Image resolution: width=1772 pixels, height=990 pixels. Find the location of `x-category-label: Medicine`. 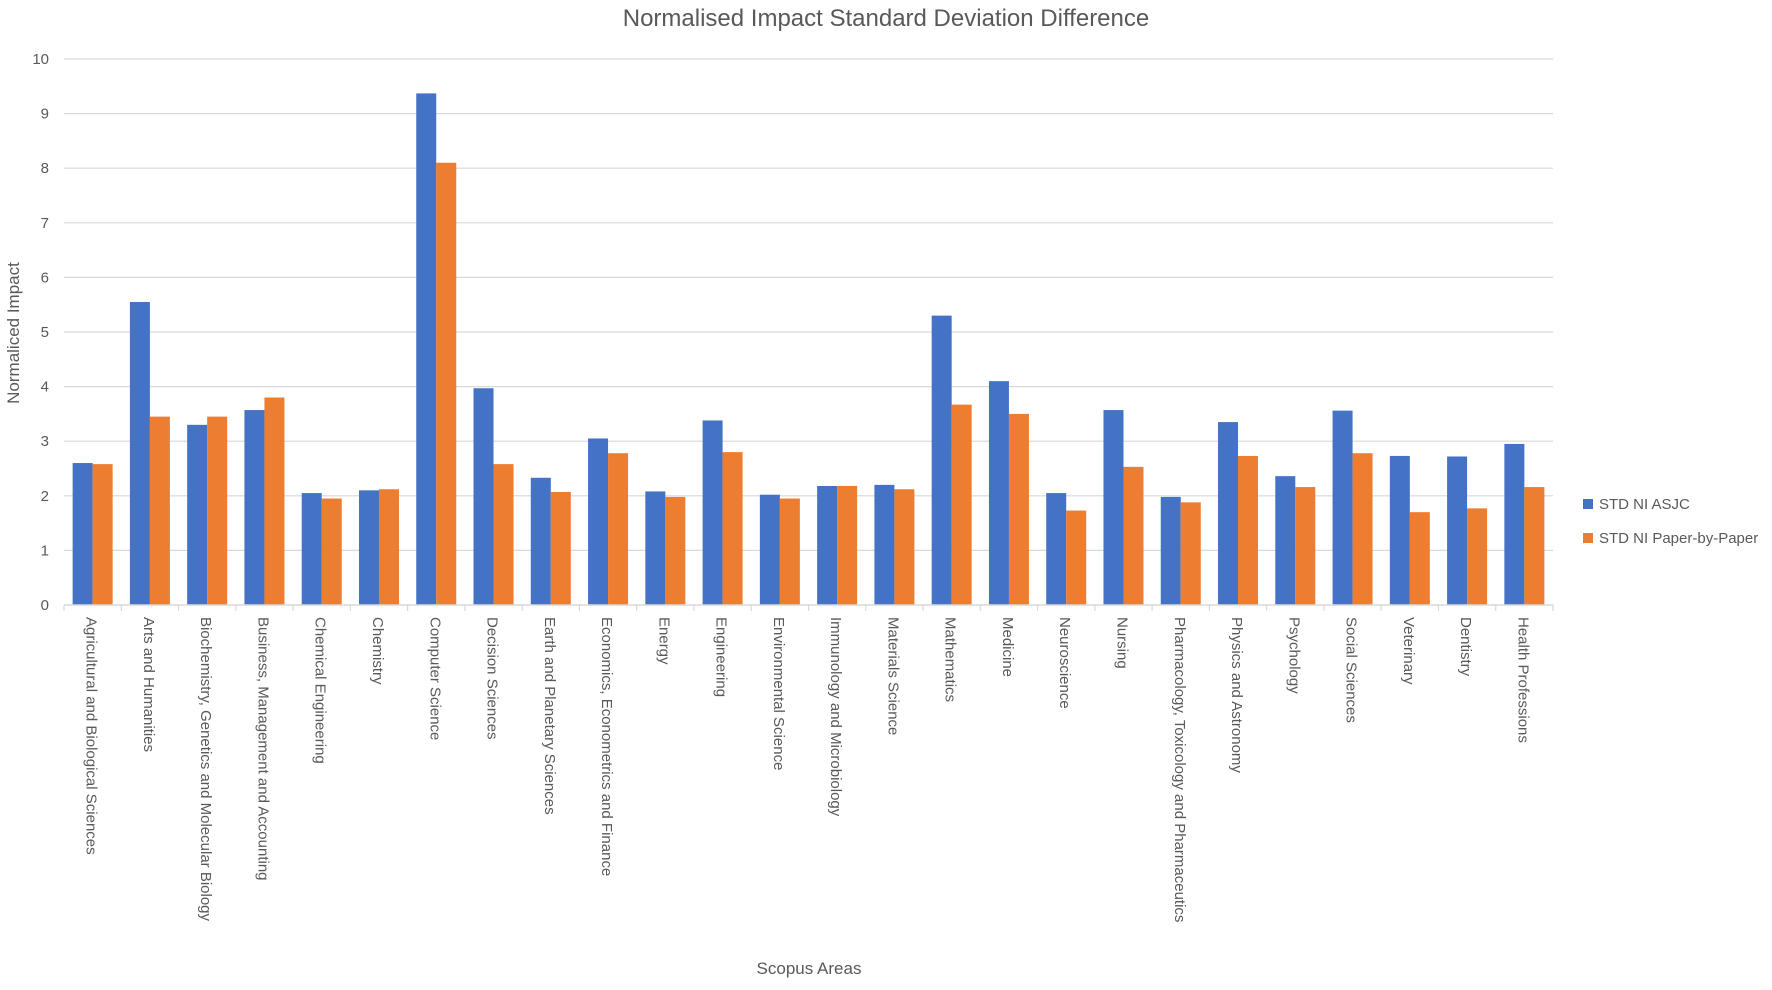

x-category-label: Medicine is located at coordinates (1007, 647).